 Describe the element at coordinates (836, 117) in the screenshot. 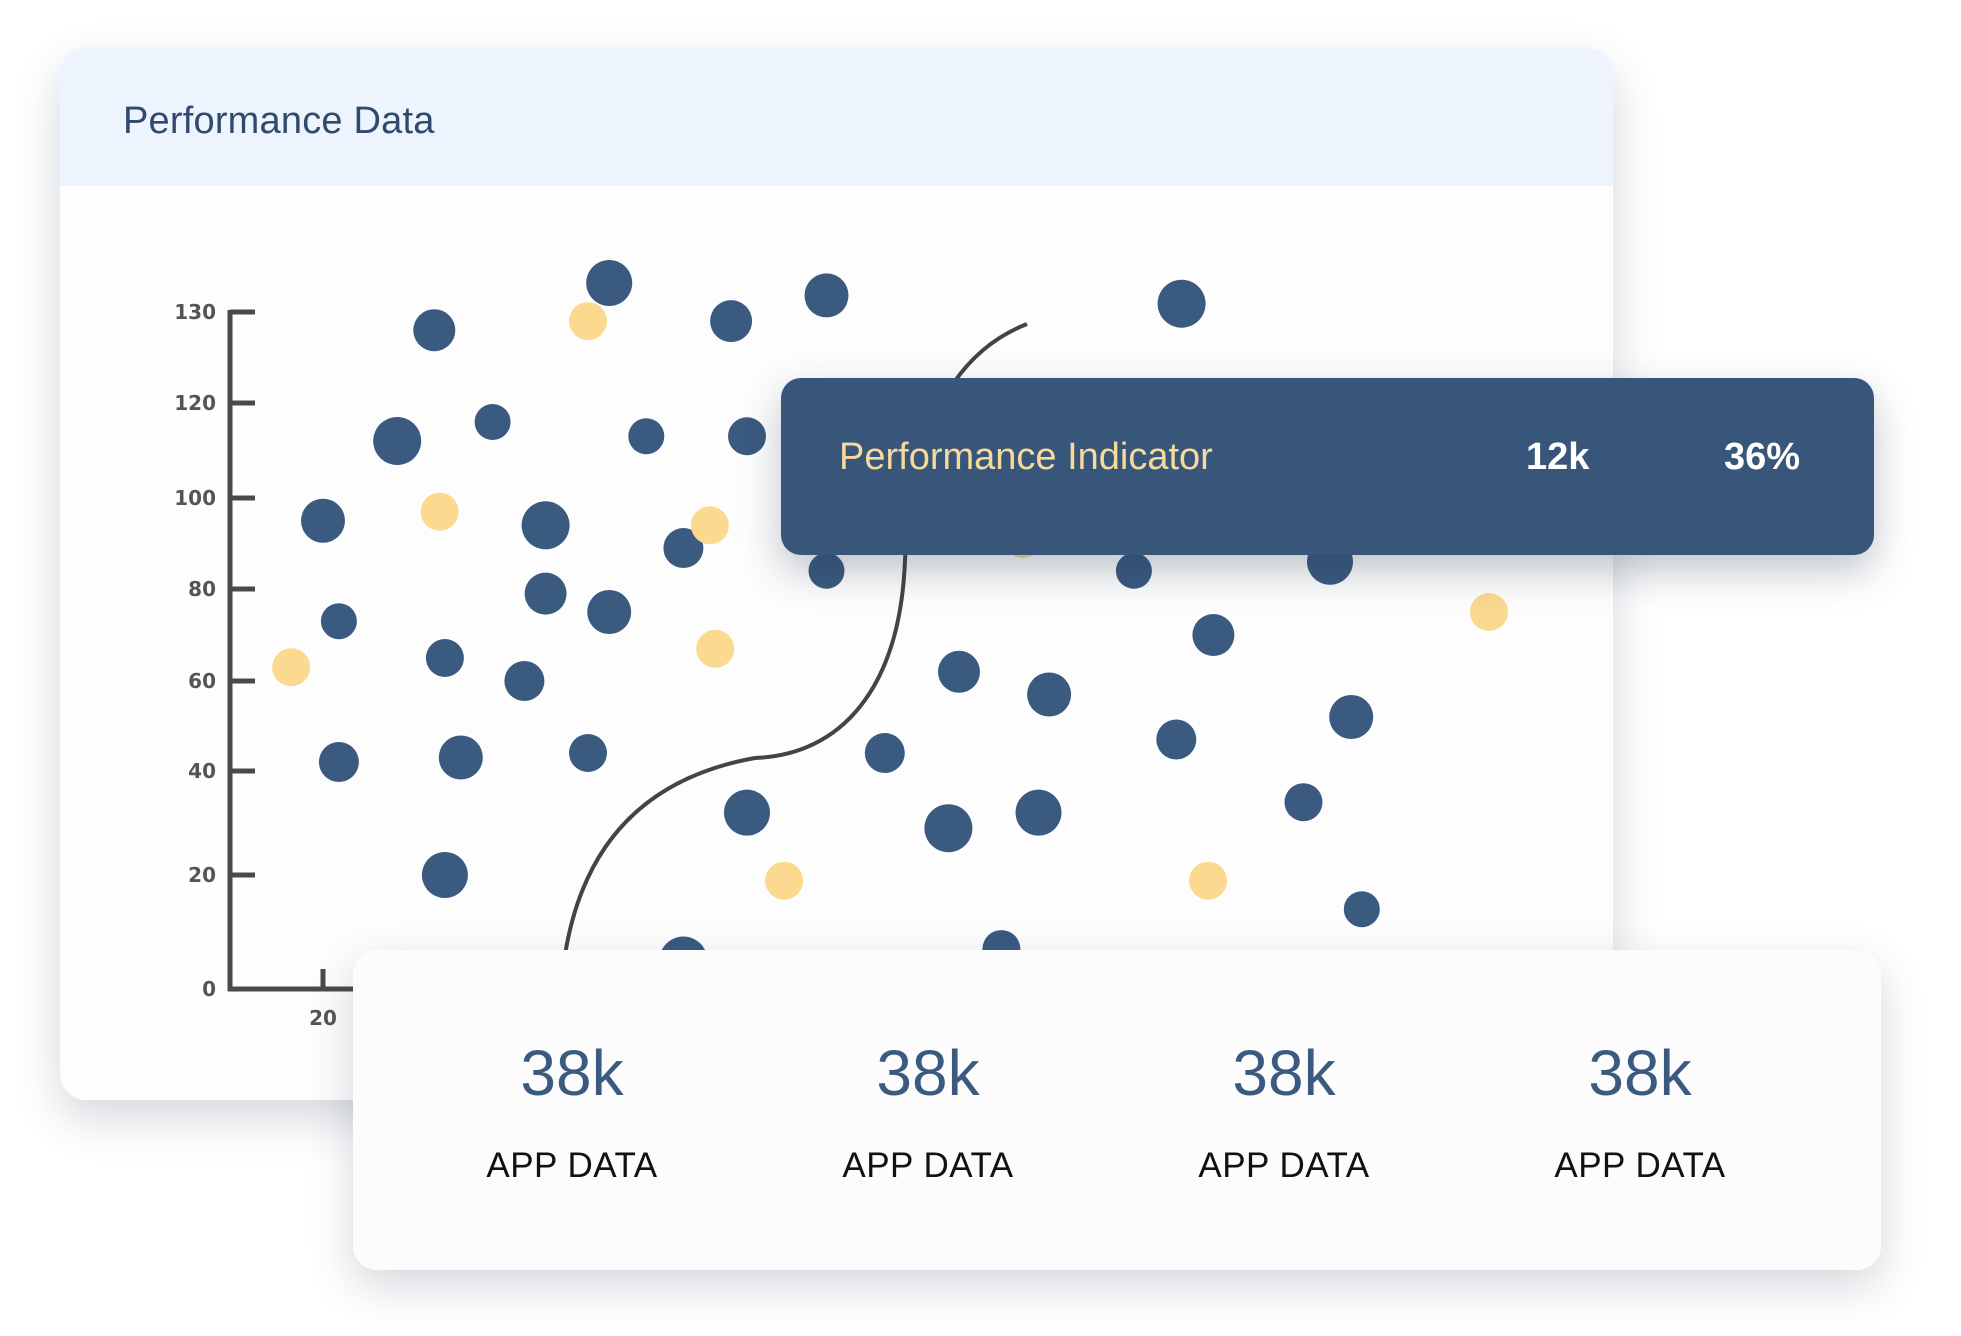

I see `card-header: Performance Data` at that location.